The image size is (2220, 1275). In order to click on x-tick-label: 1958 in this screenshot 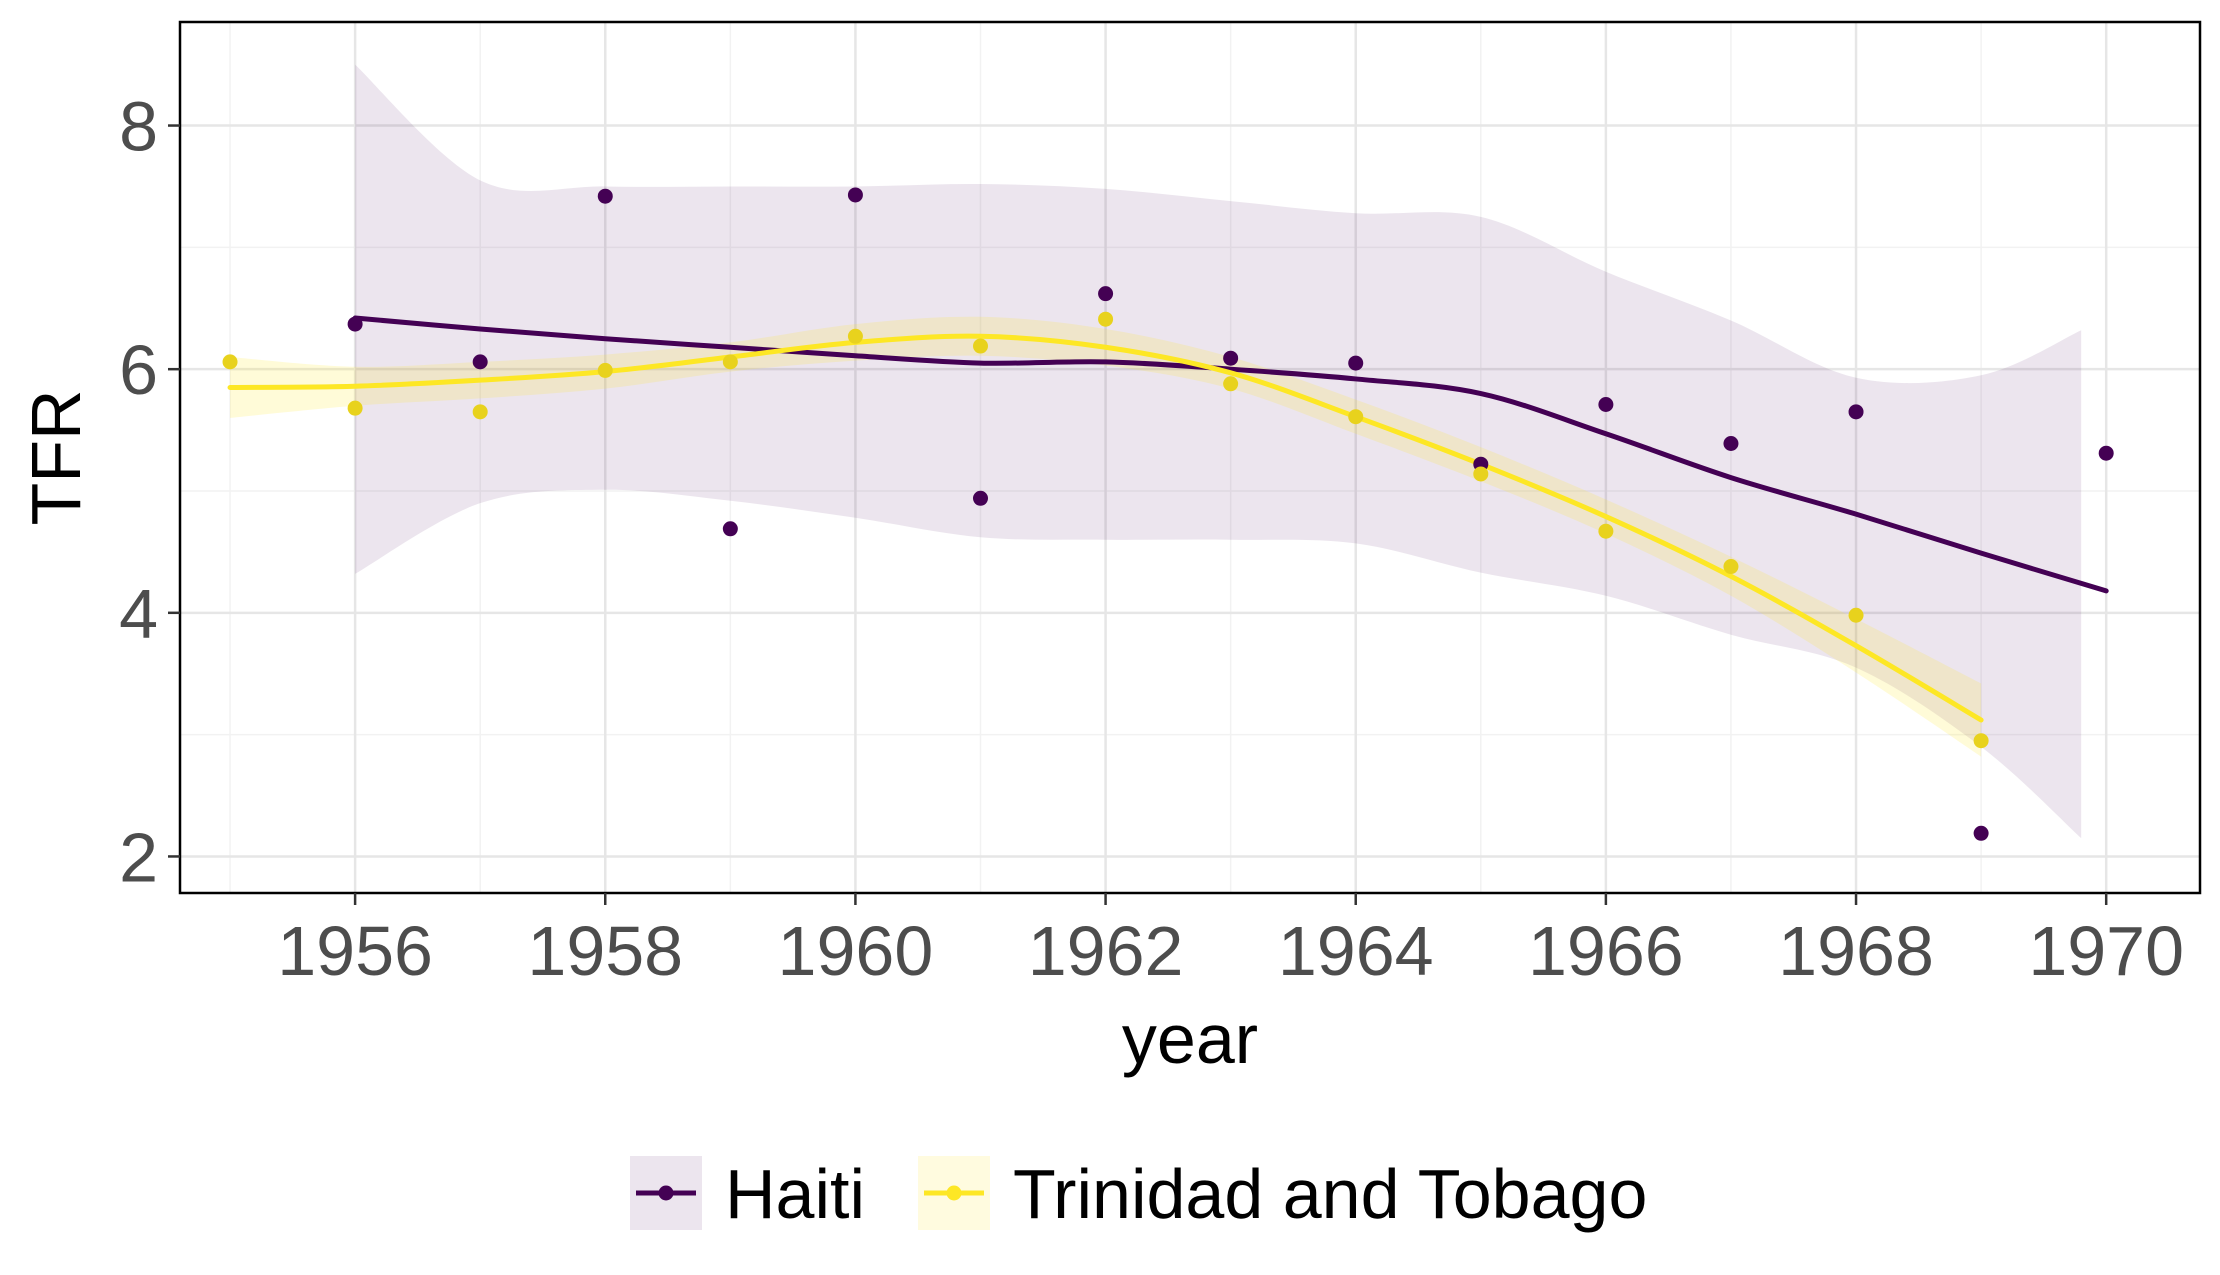, I will do `click(605, 951)`.